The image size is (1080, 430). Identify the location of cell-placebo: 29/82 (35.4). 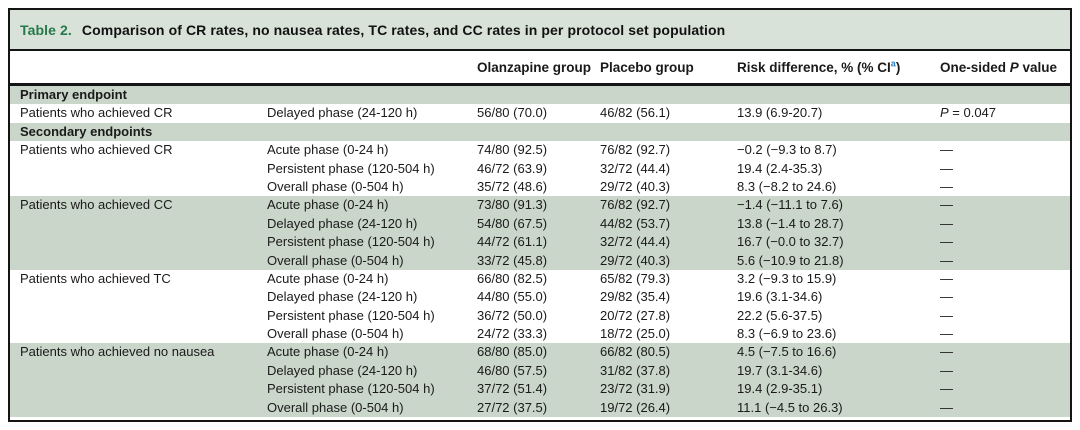
(635, 297).